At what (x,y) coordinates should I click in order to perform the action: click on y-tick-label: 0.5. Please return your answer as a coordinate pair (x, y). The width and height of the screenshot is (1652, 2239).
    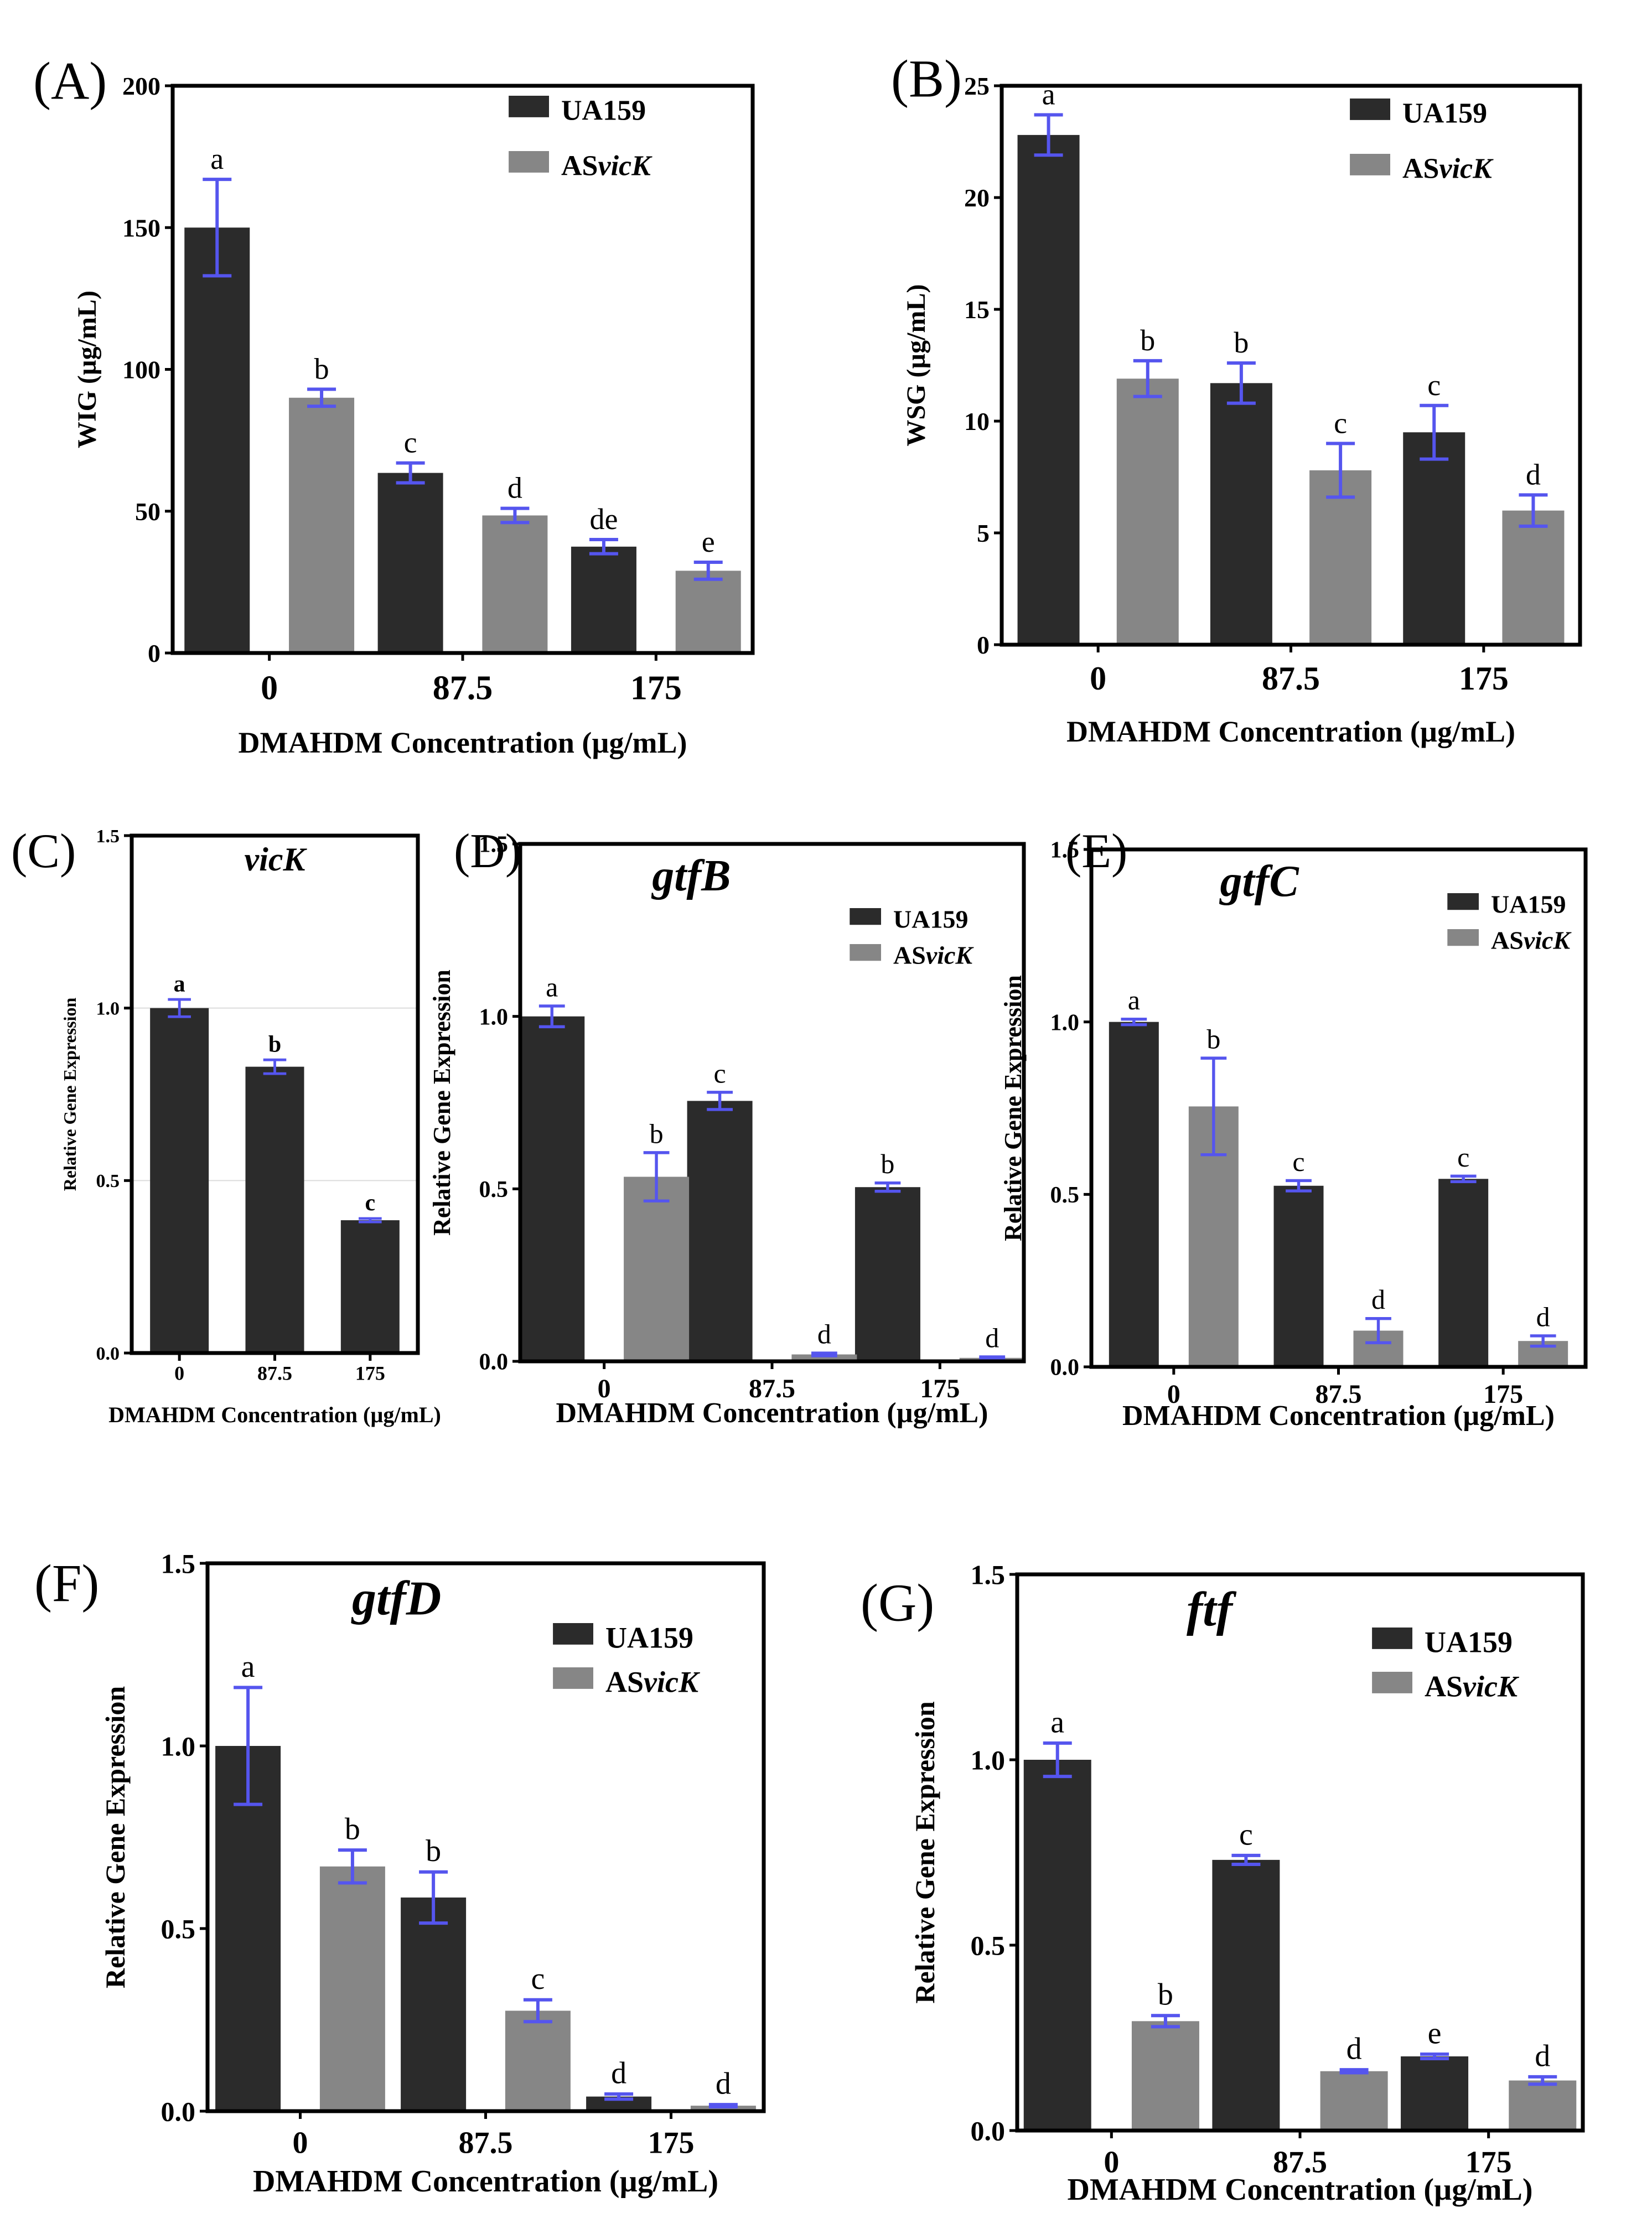
    Looking at the image, I should click on (988, 1945).